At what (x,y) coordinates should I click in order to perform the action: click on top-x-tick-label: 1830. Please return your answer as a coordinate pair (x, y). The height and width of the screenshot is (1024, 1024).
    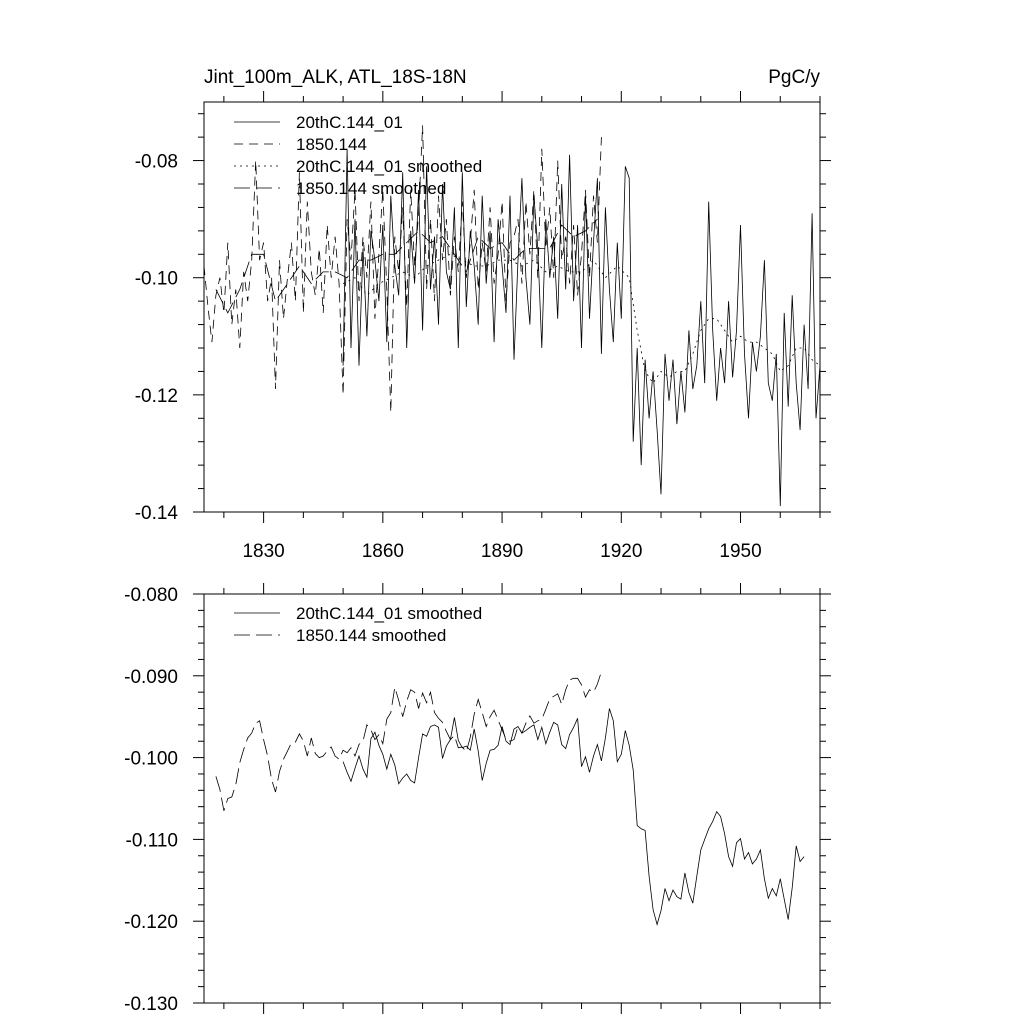
    Looking at the image, I should click on (263, 551).